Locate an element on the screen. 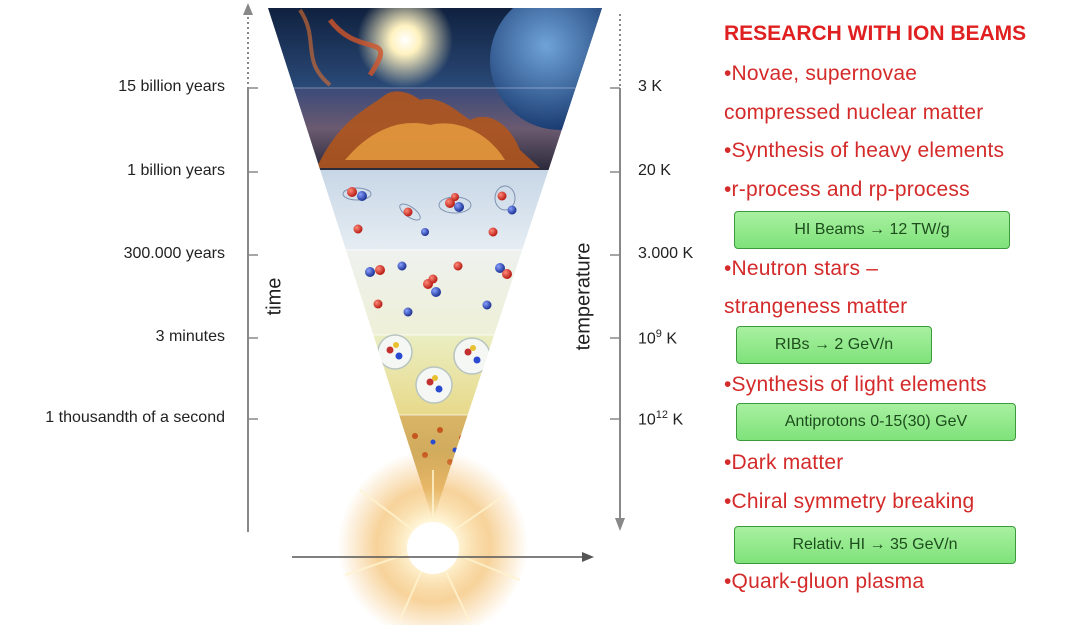  temperature-axis-title: temperature is located at coordinates (583, 296).